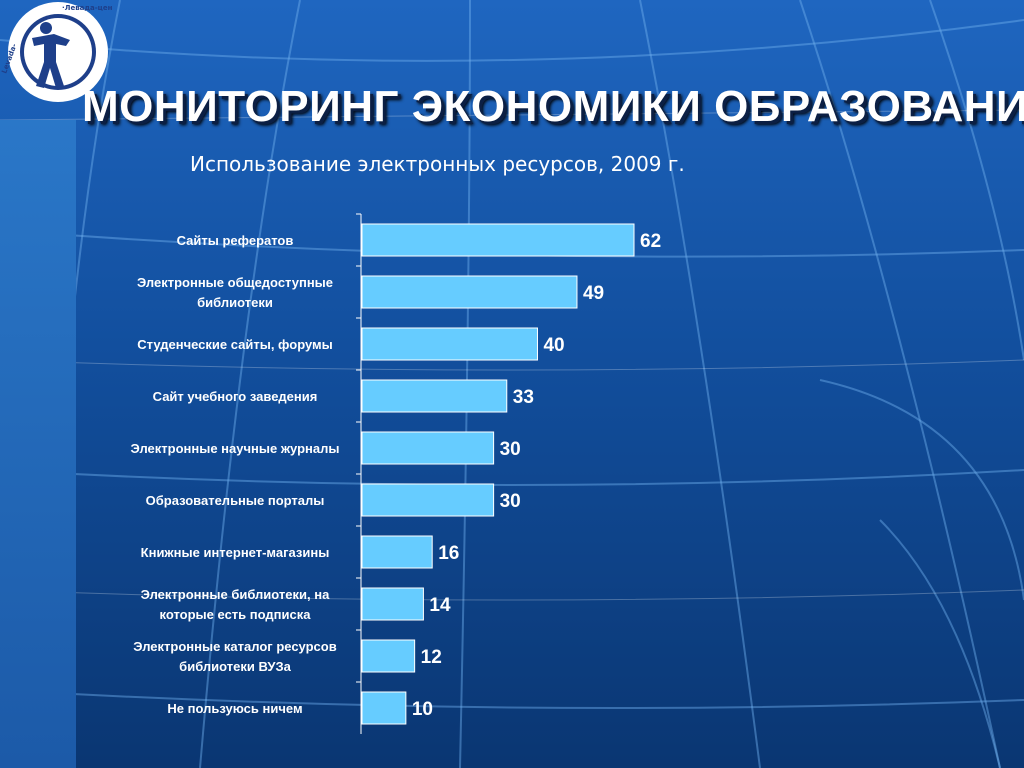 The image size is (1024, 768). What do you see at coordinates (234, 708) in the screenshot?
I see `category-label: Не пользуюсь ничем` at bounding box center [234, 708].